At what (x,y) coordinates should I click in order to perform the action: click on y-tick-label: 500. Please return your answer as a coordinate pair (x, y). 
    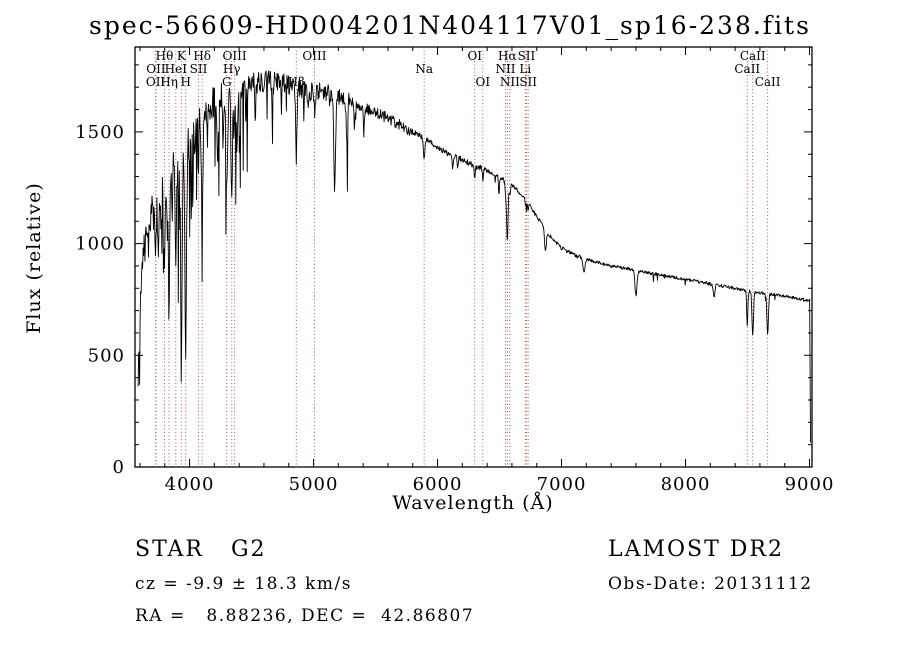
    Looking at the image, I should click on (106, 355).